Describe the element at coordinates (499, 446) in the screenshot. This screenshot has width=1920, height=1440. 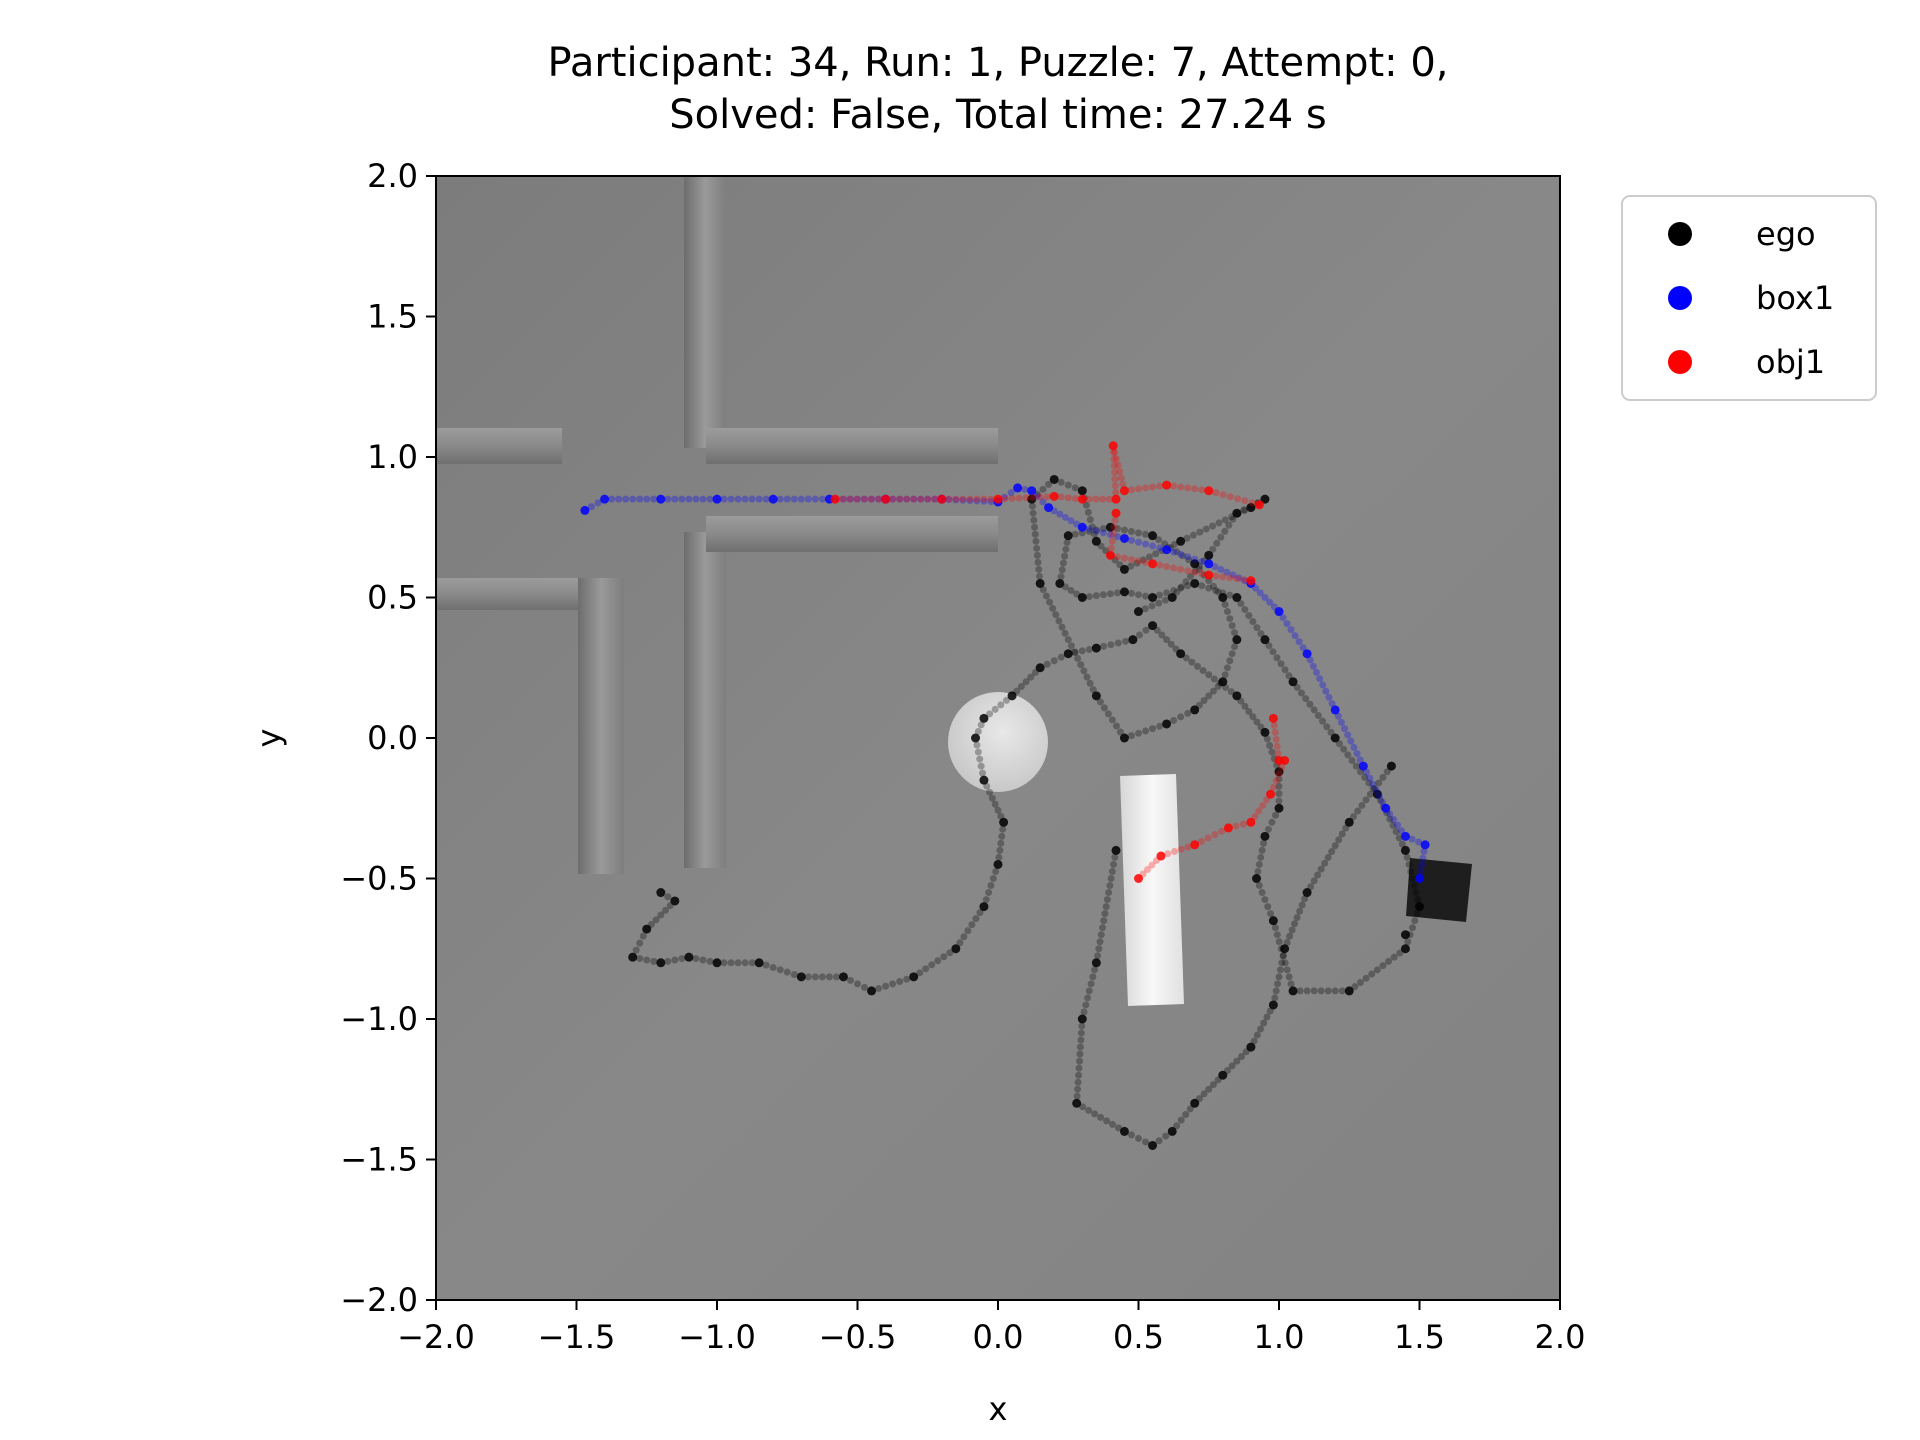
I see `wall-horizontal-left-upper` at that location.